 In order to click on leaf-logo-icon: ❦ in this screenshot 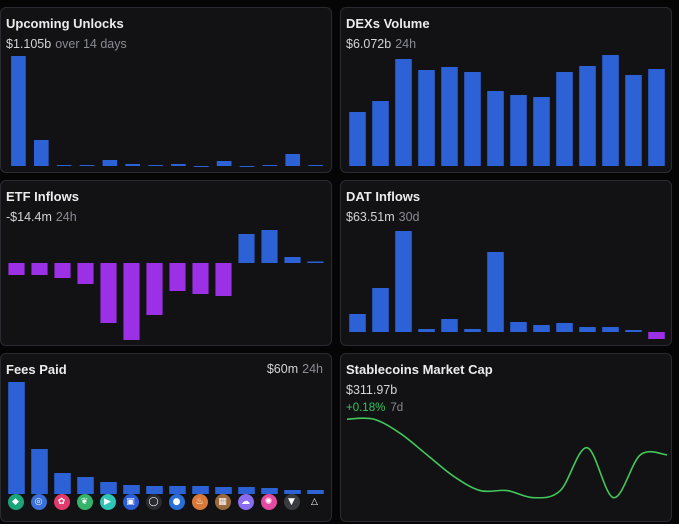, I will do `click(84, 502)`.